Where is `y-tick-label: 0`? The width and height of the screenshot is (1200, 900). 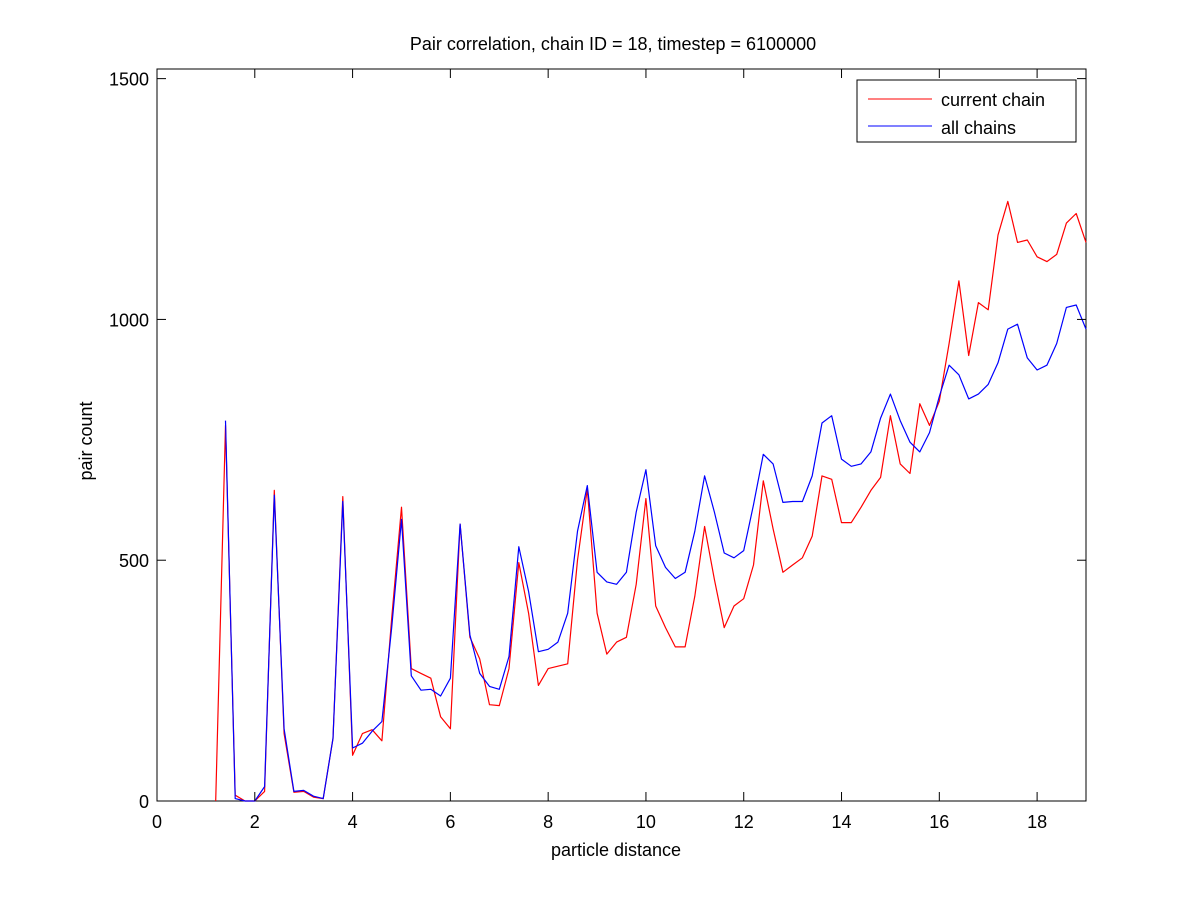 y-tick-label: 0 is located at coordinates (144, 802).